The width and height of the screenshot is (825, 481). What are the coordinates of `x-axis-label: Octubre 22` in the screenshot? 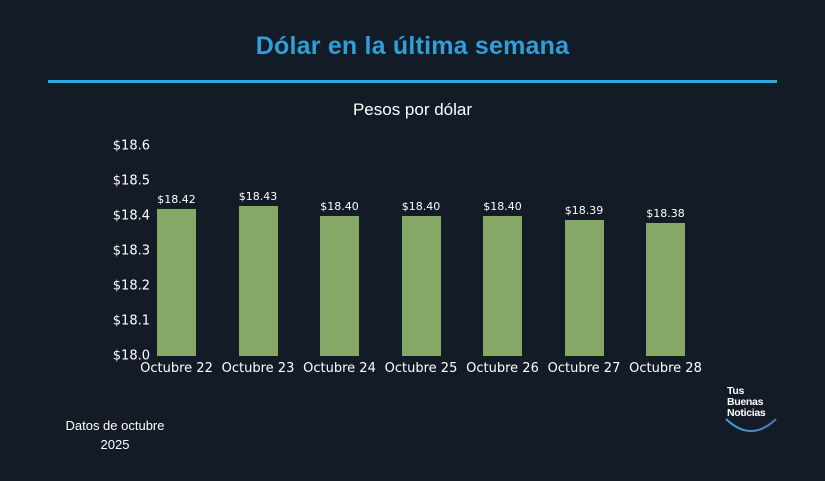 It's located at (176, 368).